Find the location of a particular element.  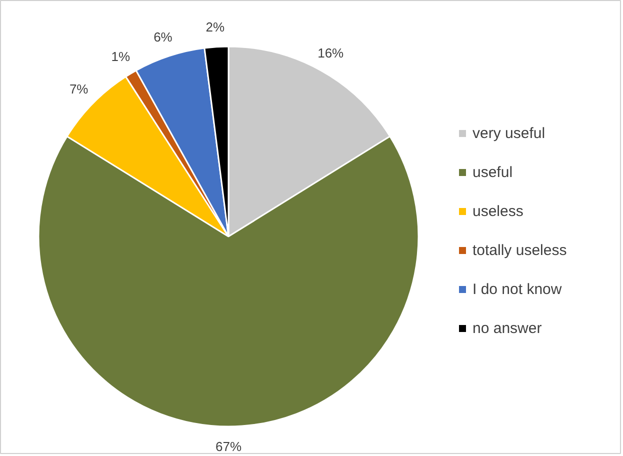

data-label: 2% is located at coordinates (216, 26).